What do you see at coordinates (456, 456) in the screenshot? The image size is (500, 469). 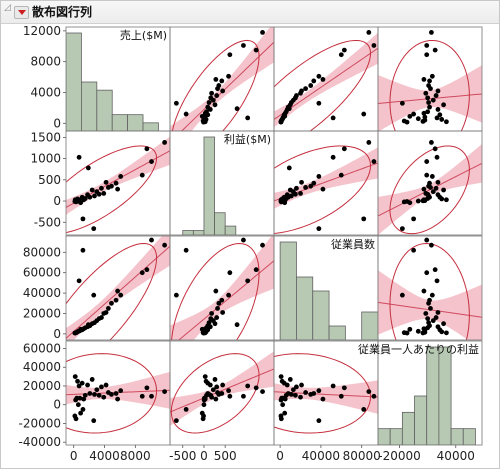 I see `x-tick-label: 40000` at bounding box center [456, 456].